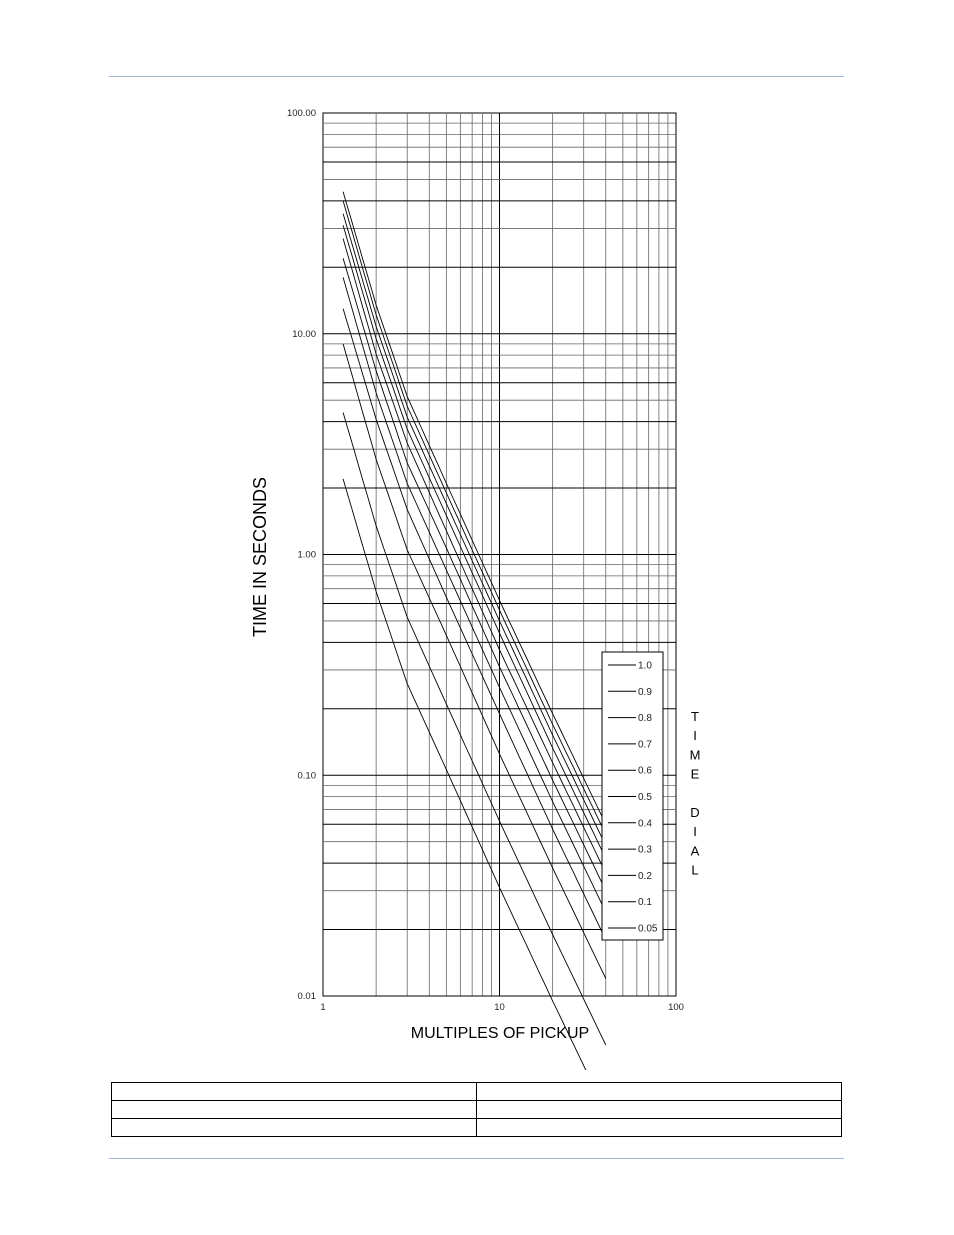 This screenshot has height=1235, width=954. I want to click on y-tick-label: 0.10, so click(307, 775).